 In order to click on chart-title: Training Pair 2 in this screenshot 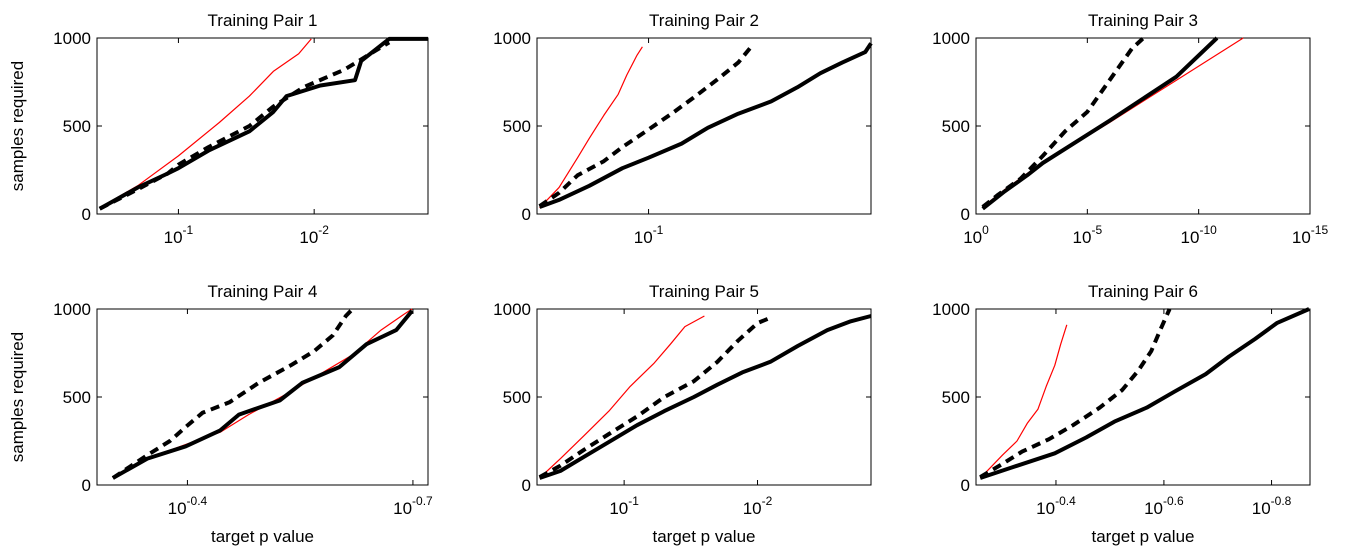, I will do `click(704, 20)`.